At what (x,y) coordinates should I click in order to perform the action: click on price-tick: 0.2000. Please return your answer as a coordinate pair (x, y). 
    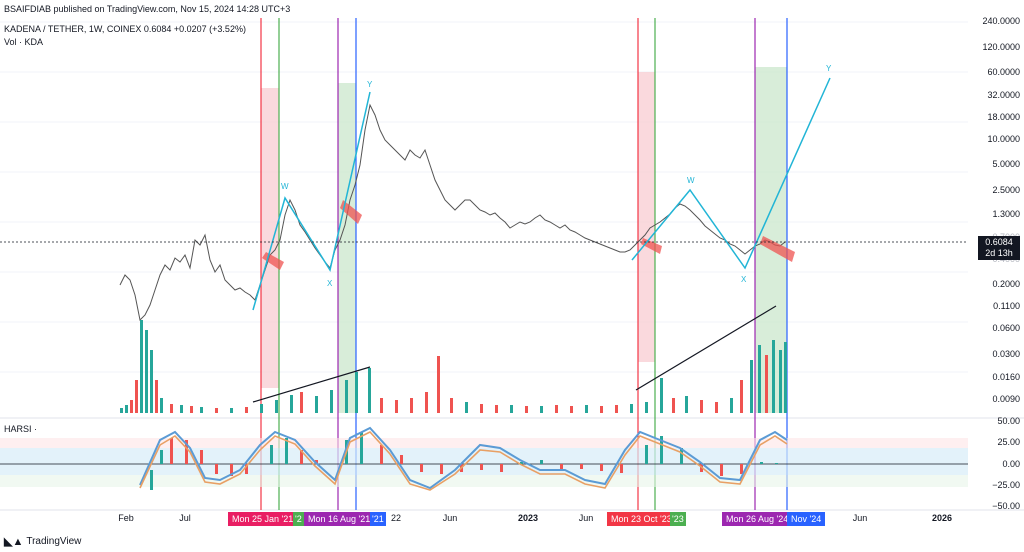
    Looking at the image, I should click on (1006, 284).